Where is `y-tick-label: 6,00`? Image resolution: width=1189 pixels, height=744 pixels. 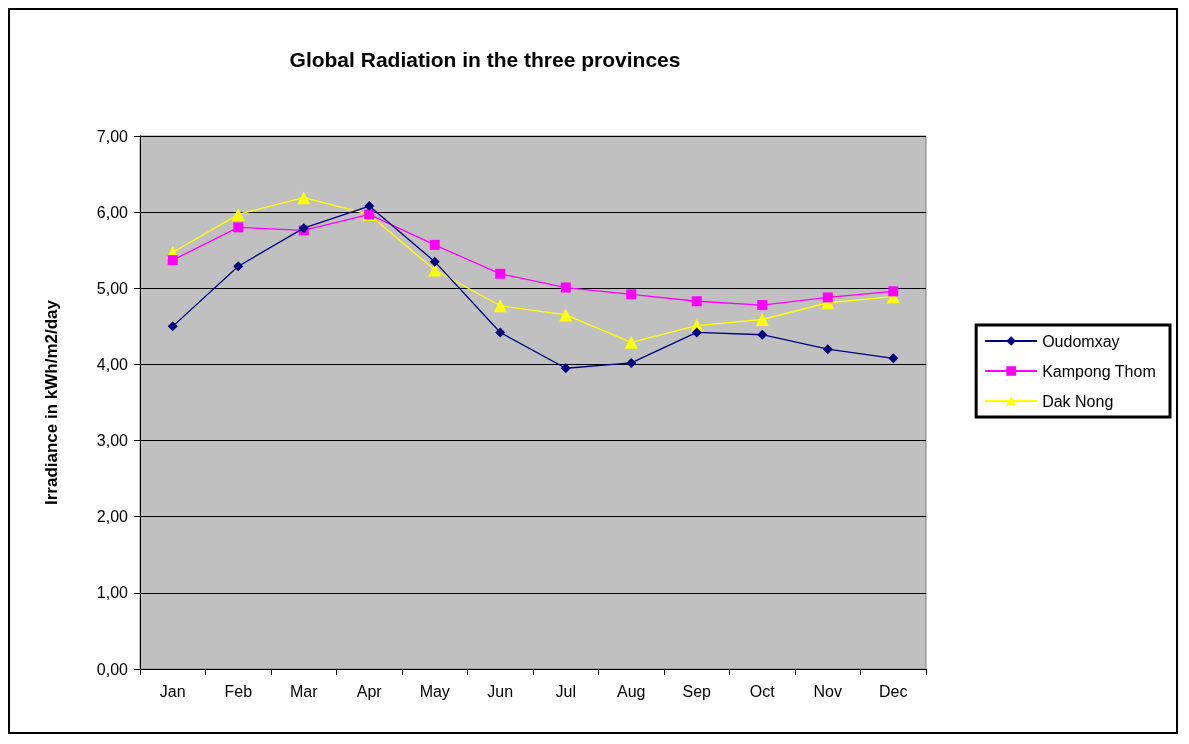 y-tick-label: 6,00 is located at coordinates (112, 212).